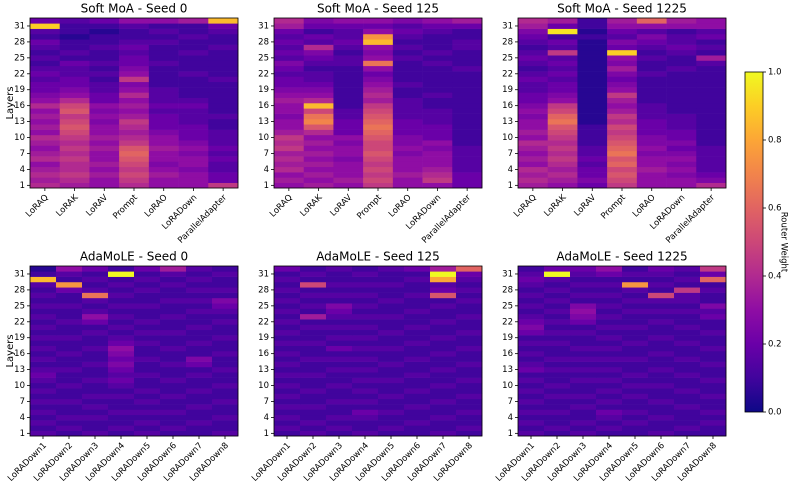 This screenshot has height=484, width=793. I want to click on colorbar-label: Router Weight, so click(784, 242).